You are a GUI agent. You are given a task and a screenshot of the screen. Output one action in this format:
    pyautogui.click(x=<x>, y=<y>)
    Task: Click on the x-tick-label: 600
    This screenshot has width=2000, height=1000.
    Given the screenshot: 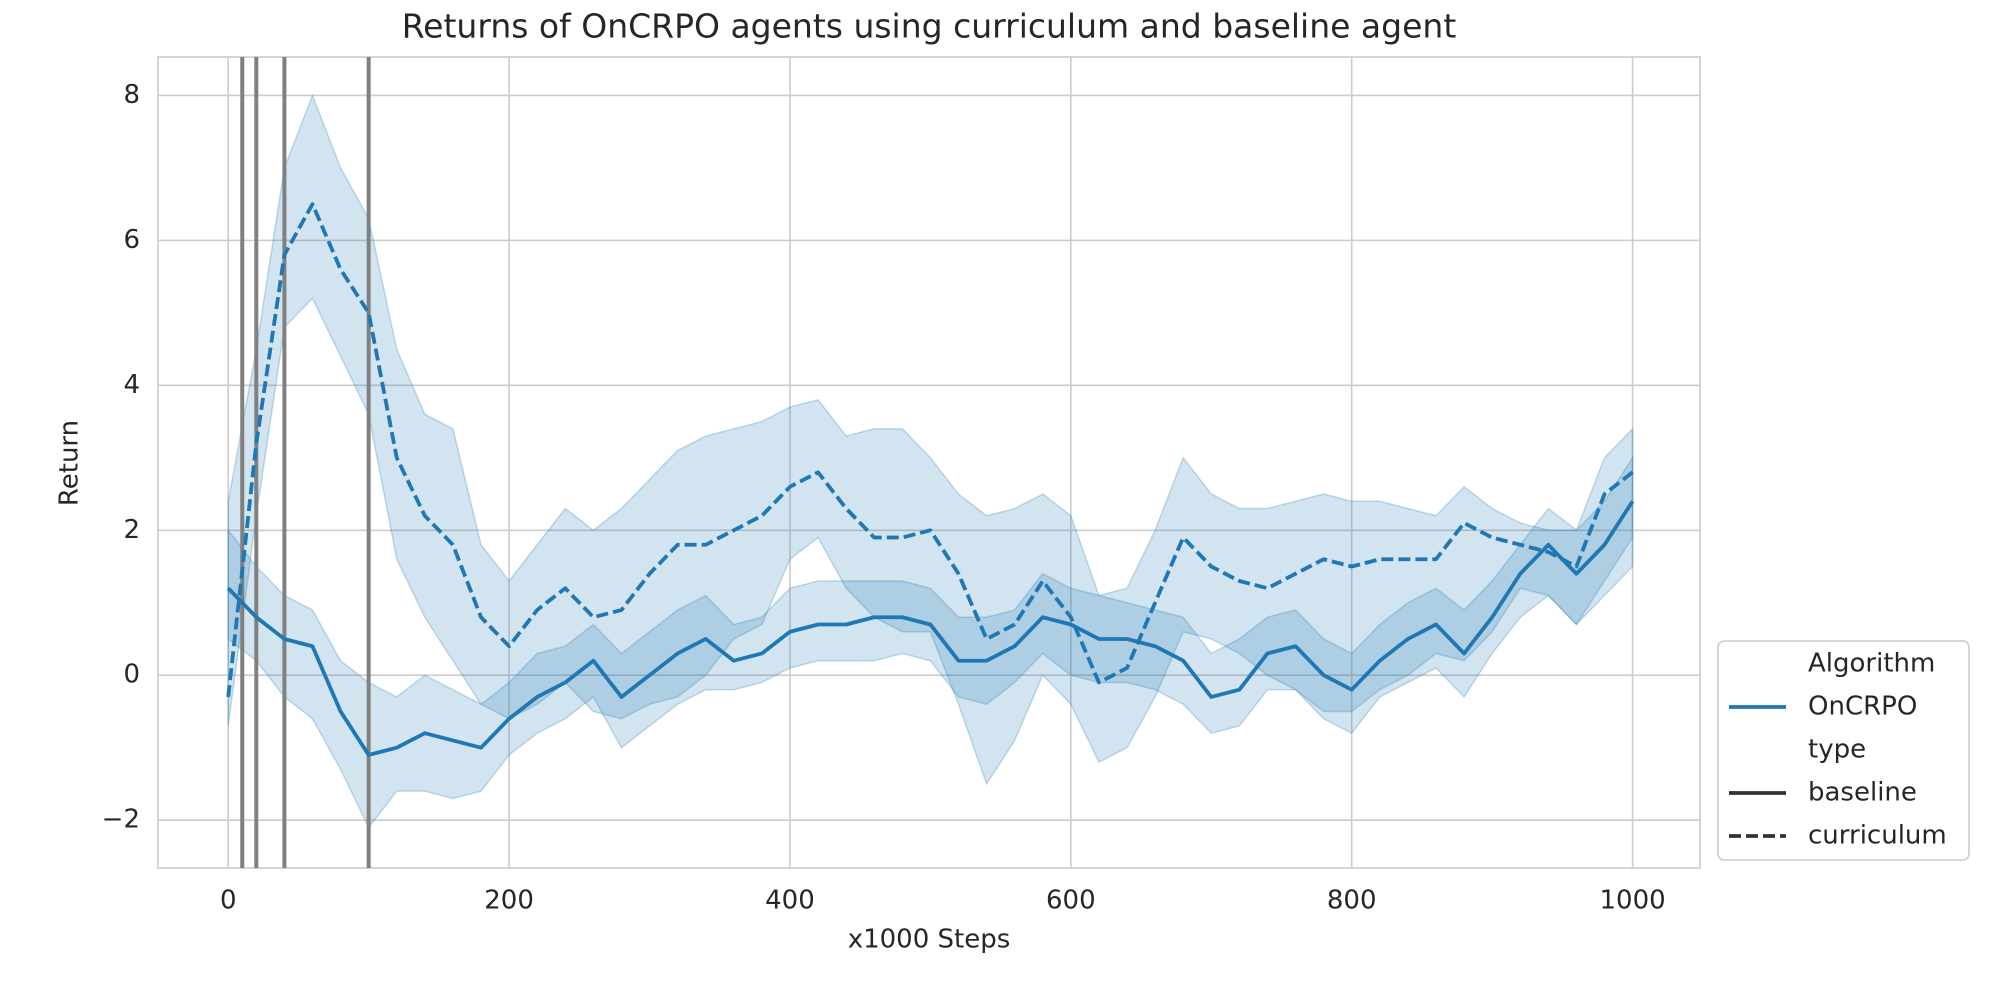 What is the action you would take?
    pyautogui.click(x=1071, y=901)
    